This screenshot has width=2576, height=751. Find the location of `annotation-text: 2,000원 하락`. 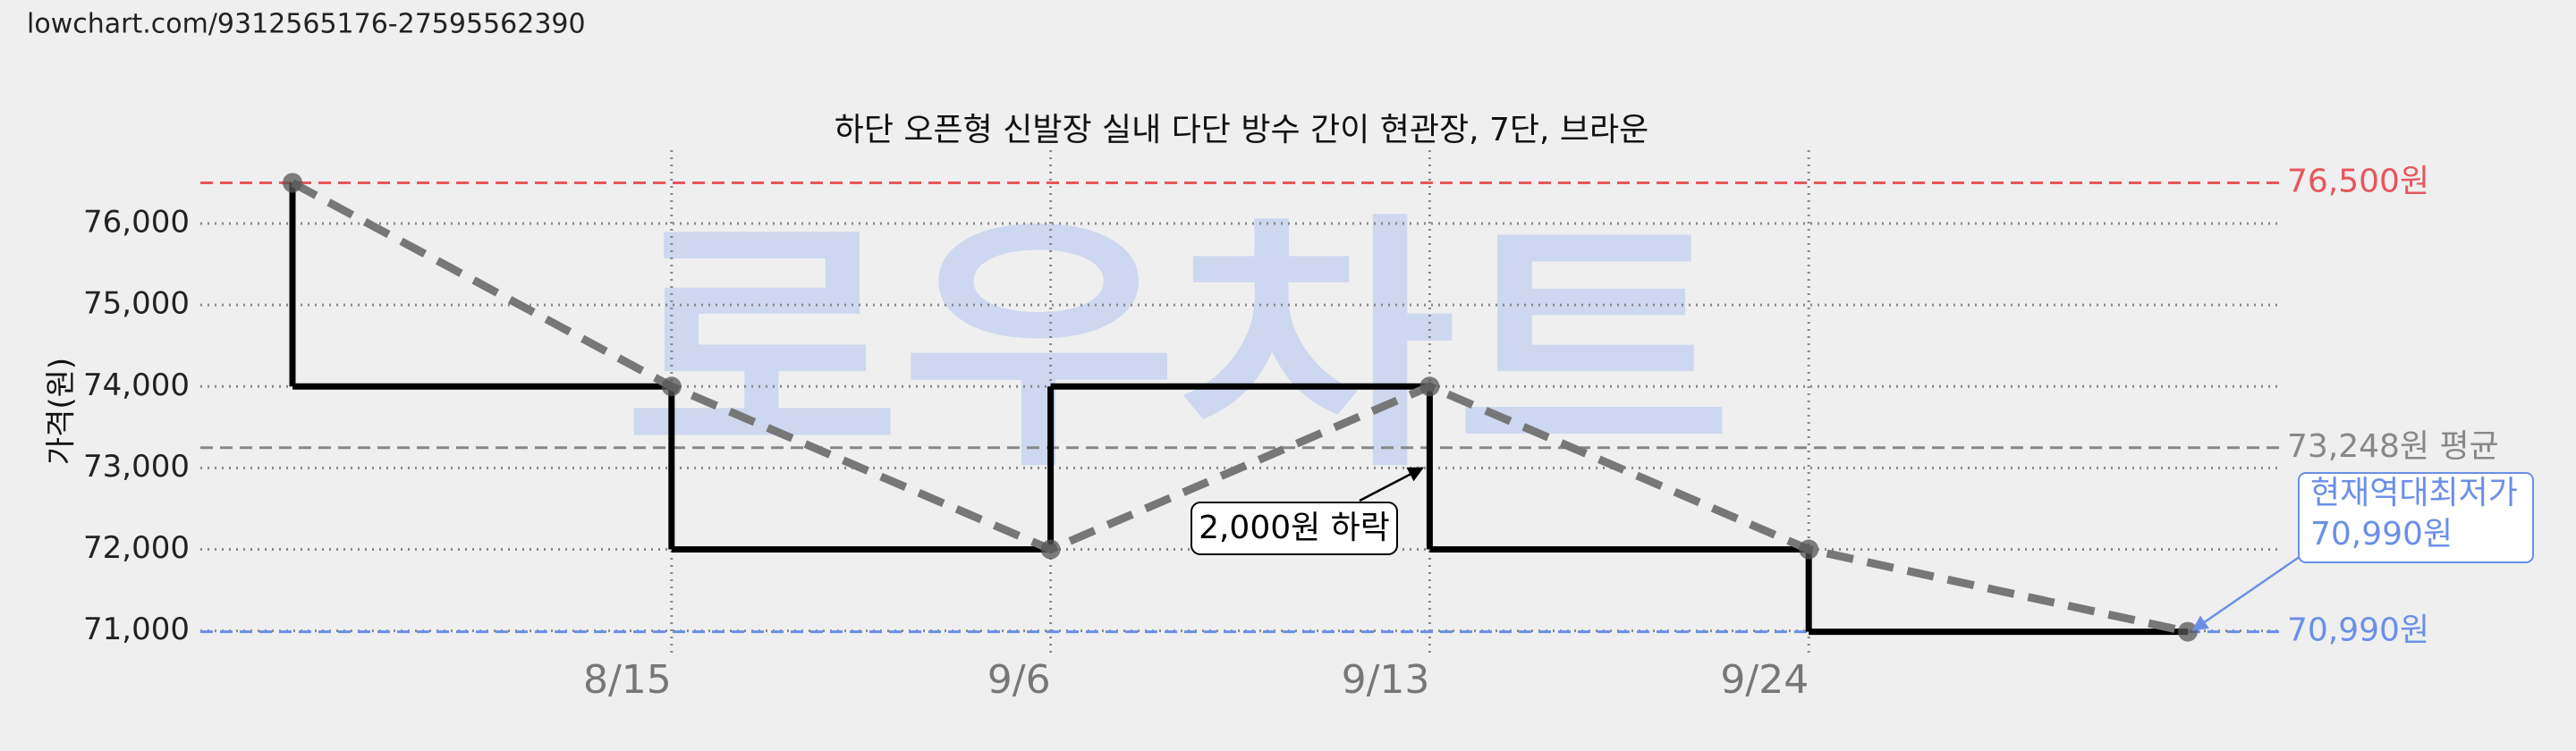

annotation-text: 2,000원 하락 is located at coordinates (1294, 528).